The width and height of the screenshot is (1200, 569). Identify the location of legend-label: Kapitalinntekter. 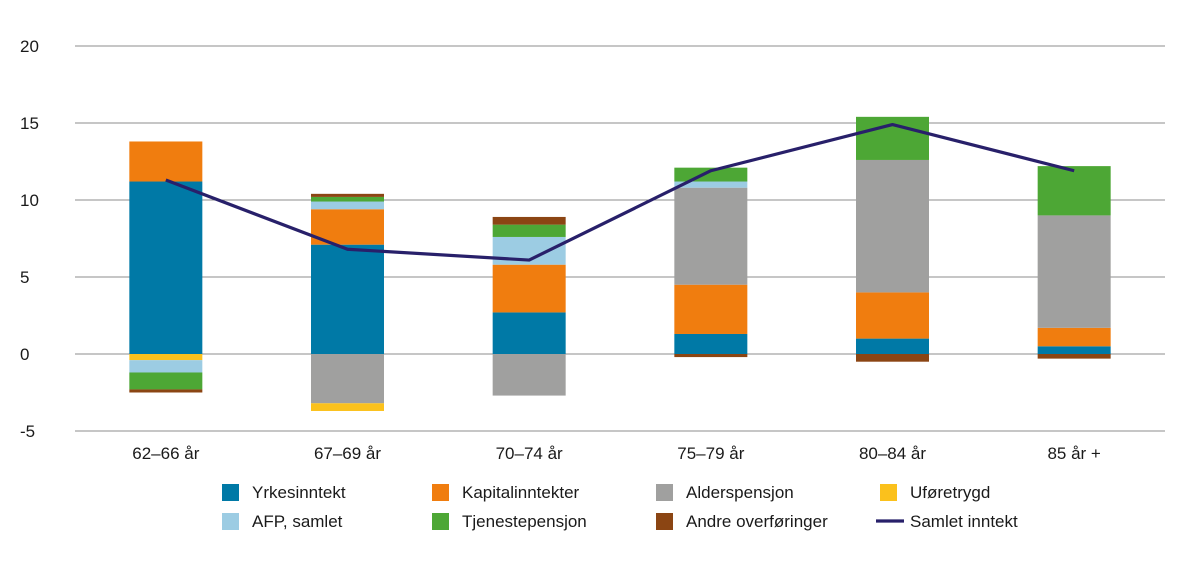
(521, 492).